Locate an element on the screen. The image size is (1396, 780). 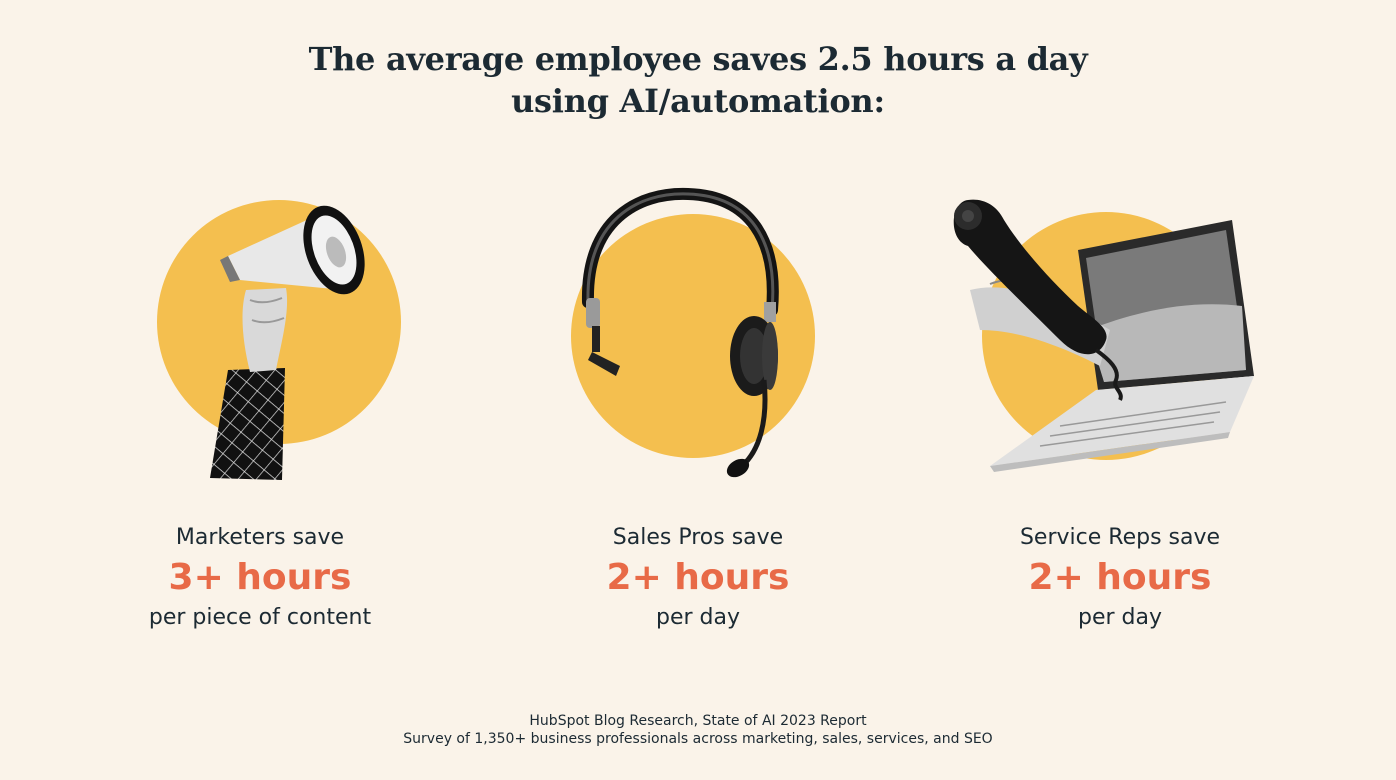
title-line-2: using AI/automation: is located at coordinates (698, 101).